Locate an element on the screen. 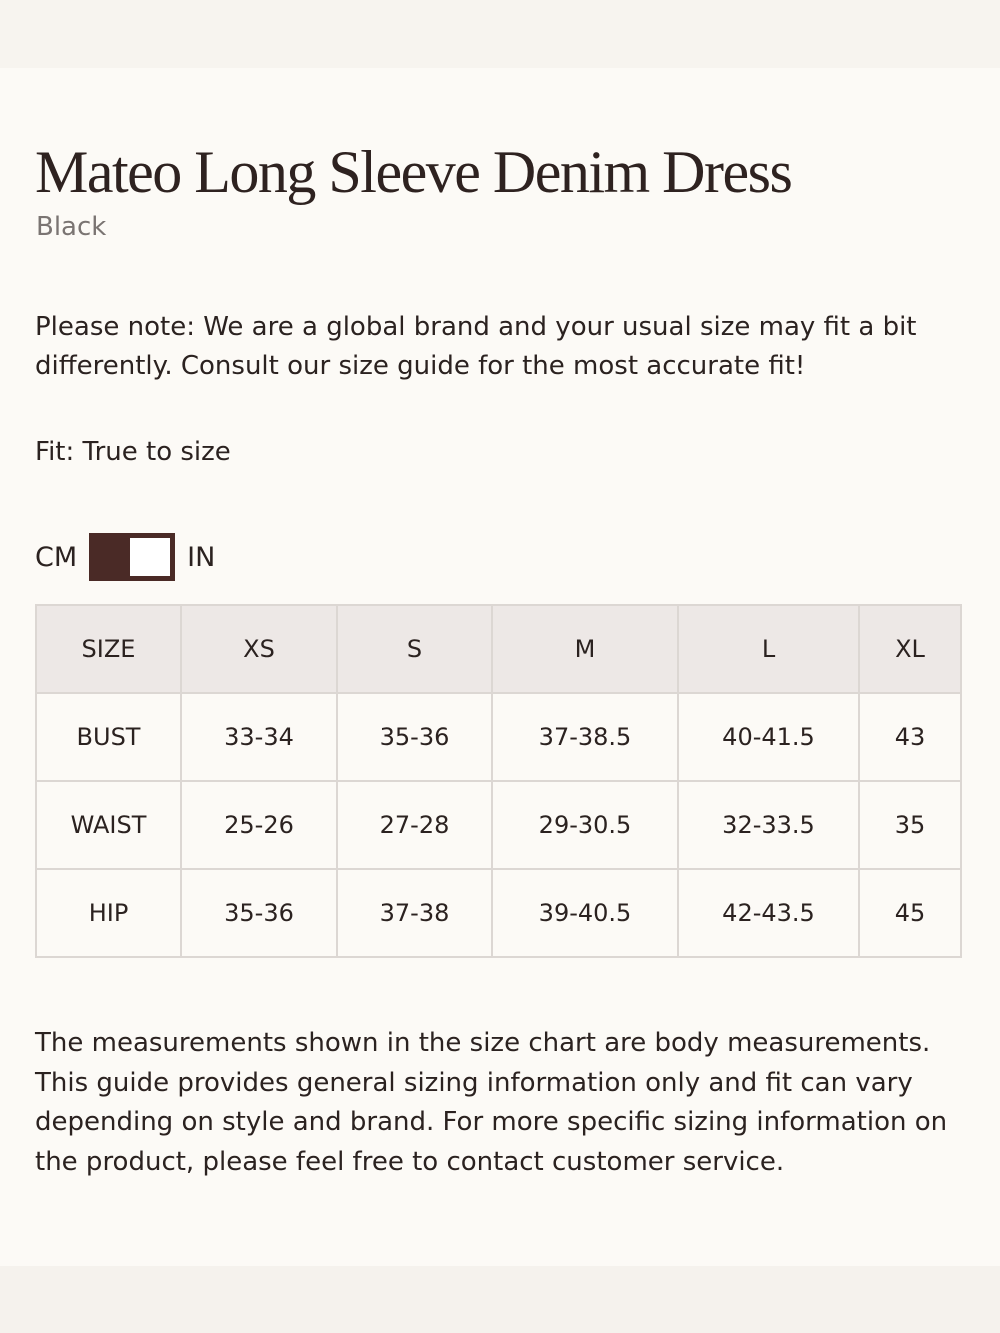 This screenshot has height=1333, width=1000. table-cell: 35 is located at coordinates (910, 825).